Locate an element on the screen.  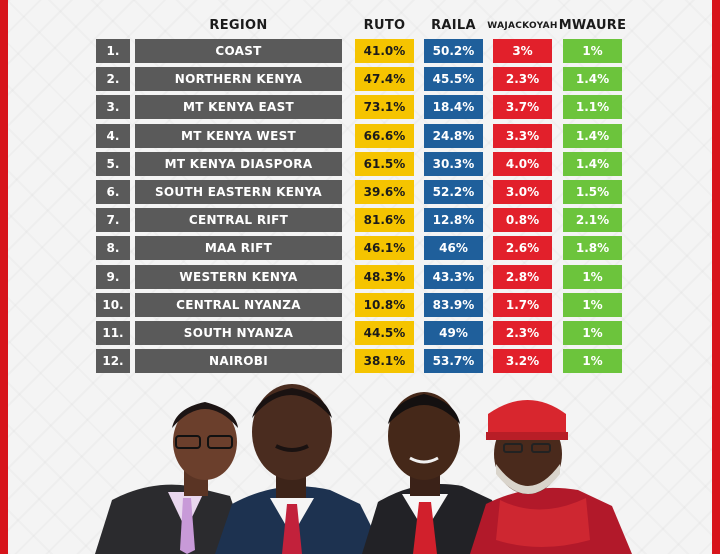
ruto-value: 61.5% is located at coordinates (384, 164).